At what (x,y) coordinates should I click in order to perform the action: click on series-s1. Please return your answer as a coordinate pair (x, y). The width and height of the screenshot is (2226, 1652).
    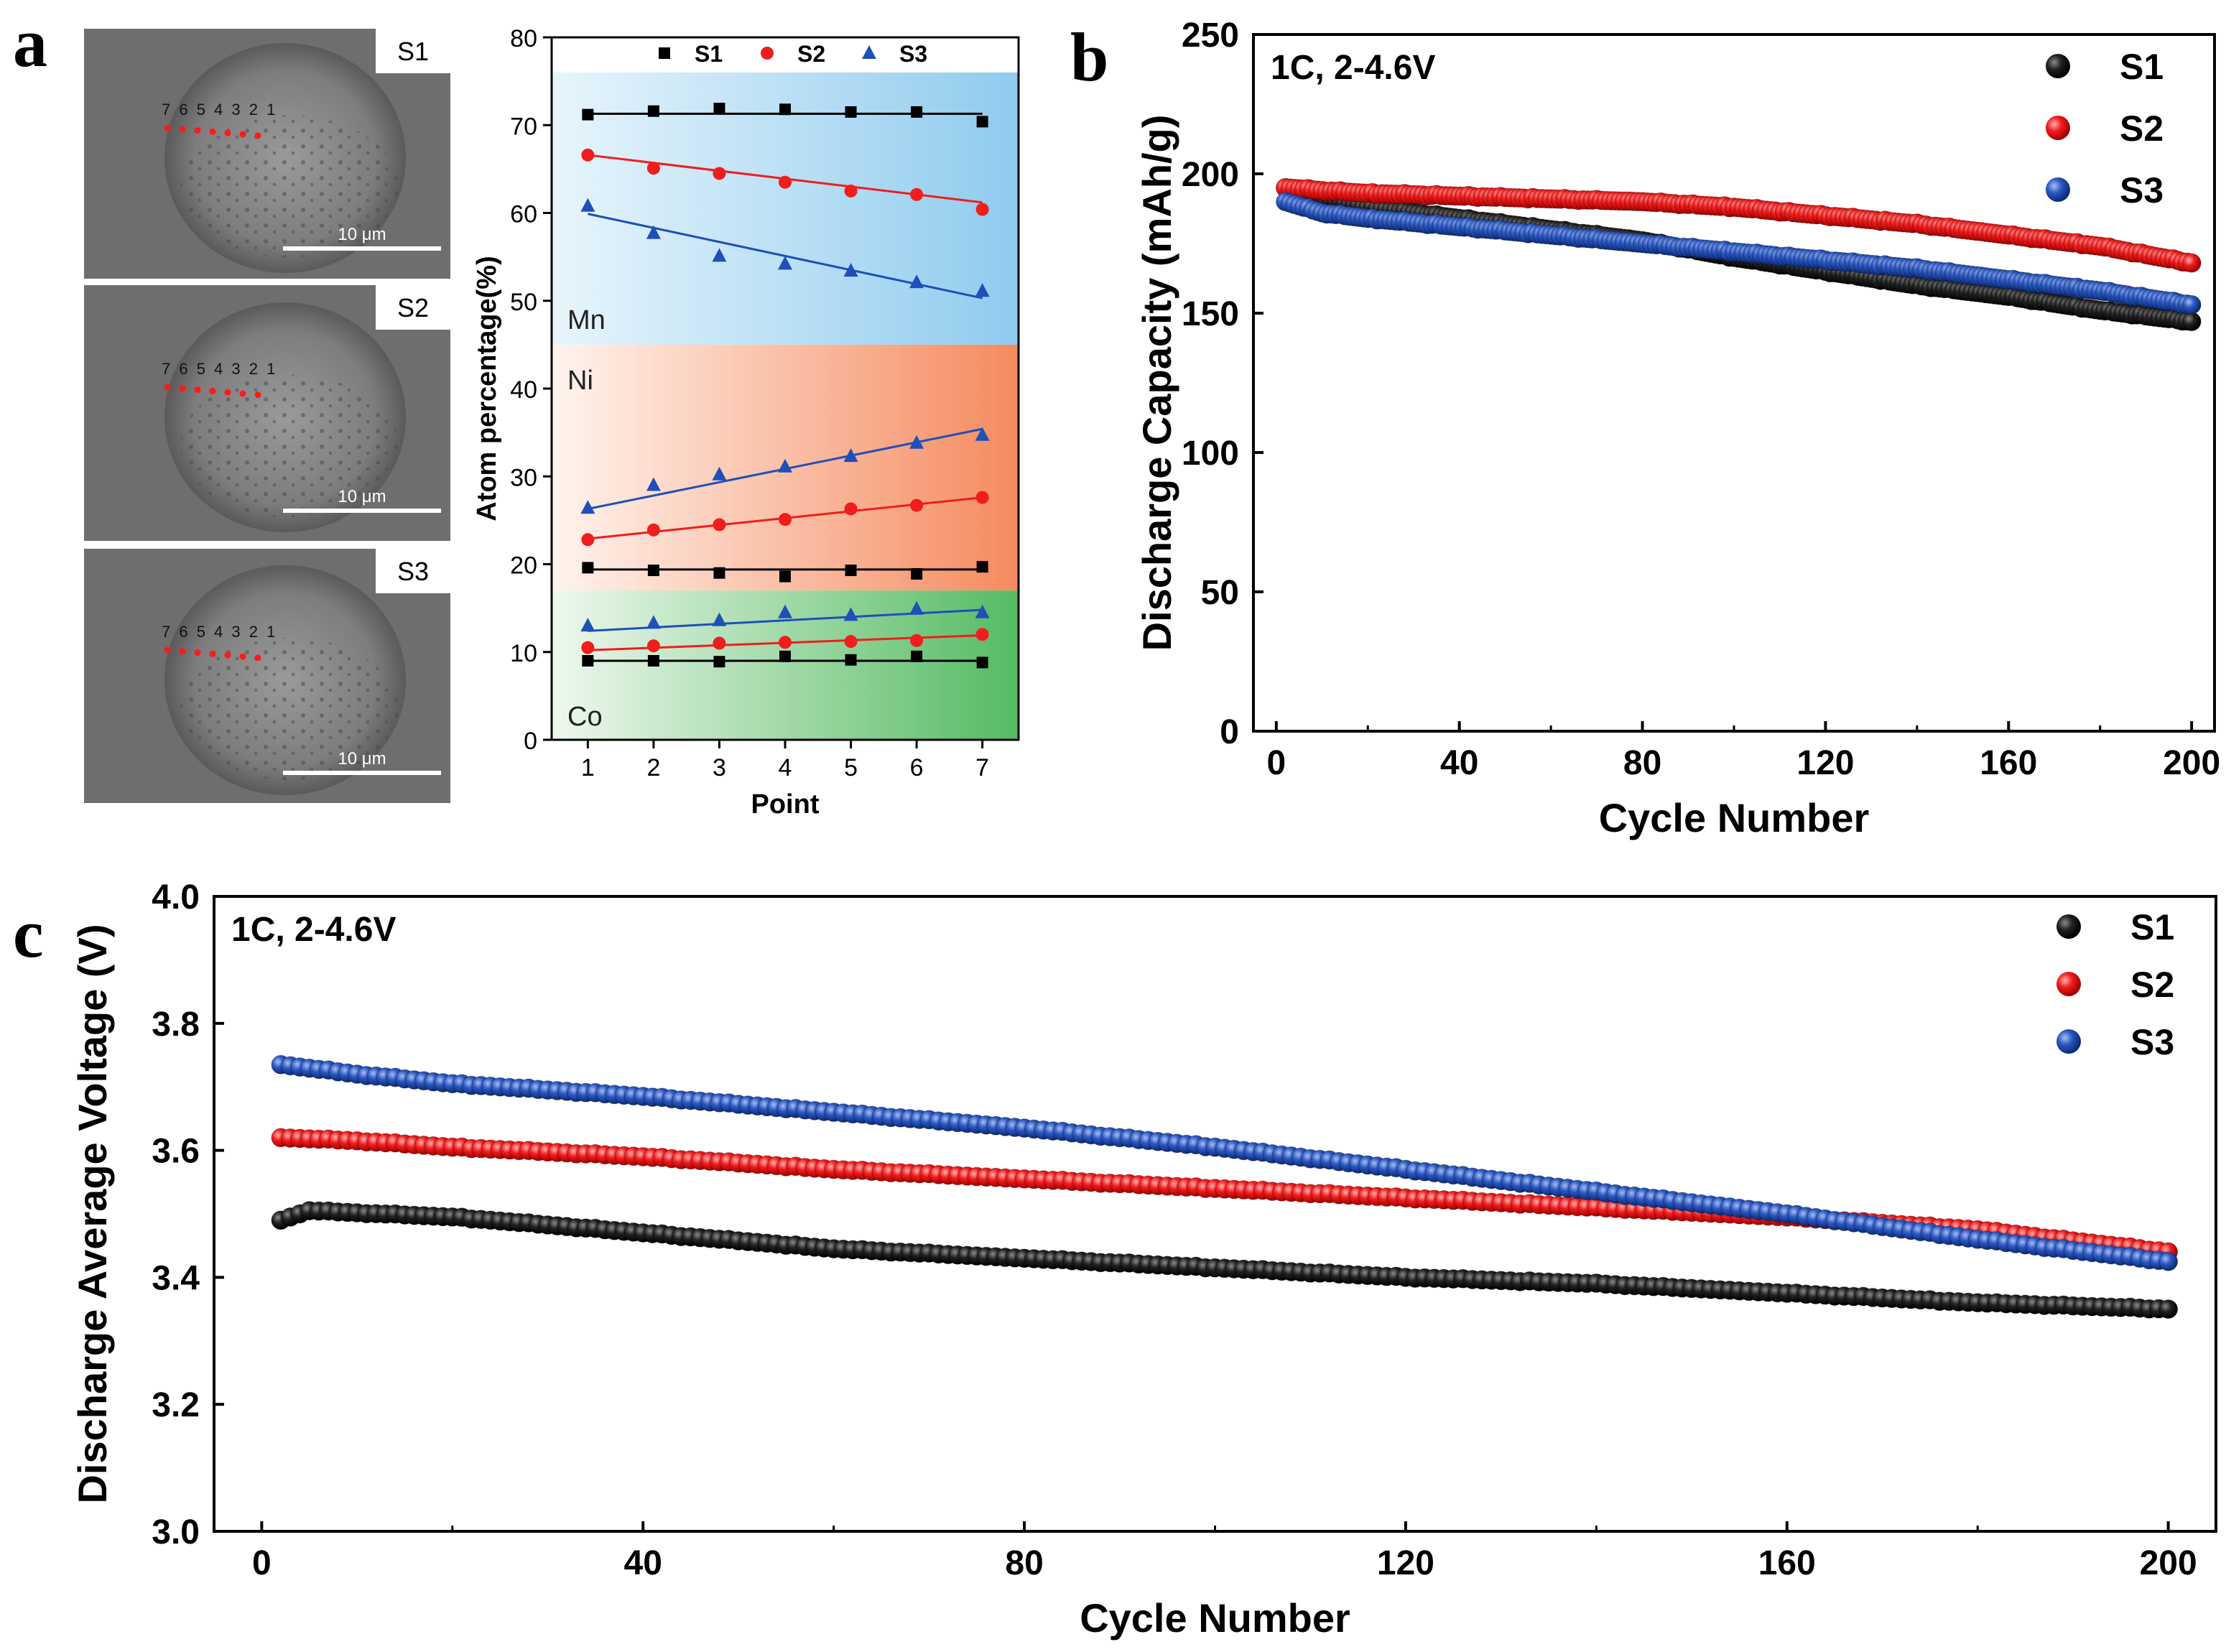
    Looking at the image, I should click on (1225, 1260).